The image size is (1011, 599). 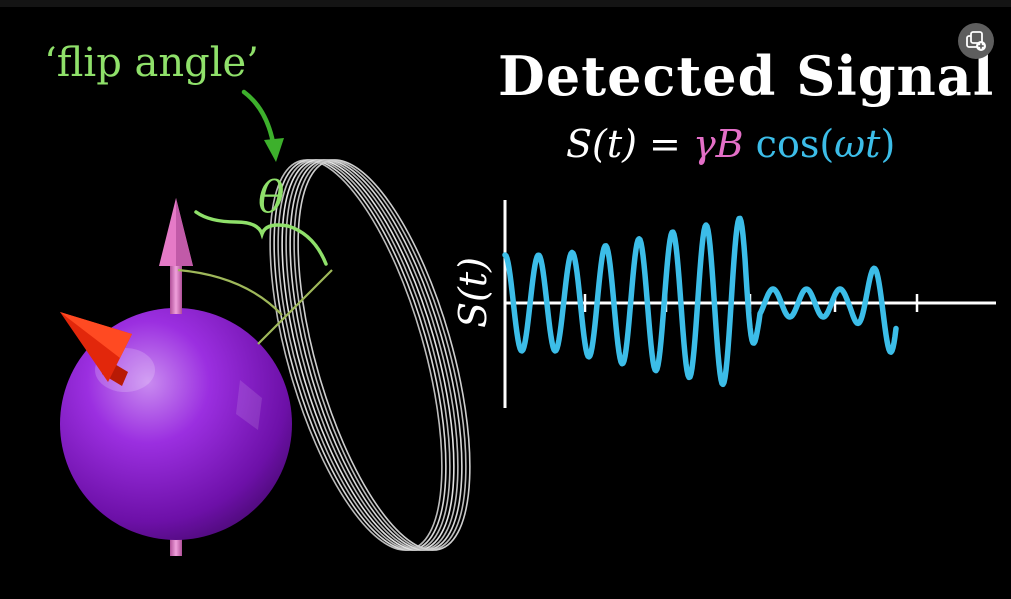 What do you see at coordinates (370, 355) in the screenshot?
I see `receiver-coil` at bounding box center [370, 355].